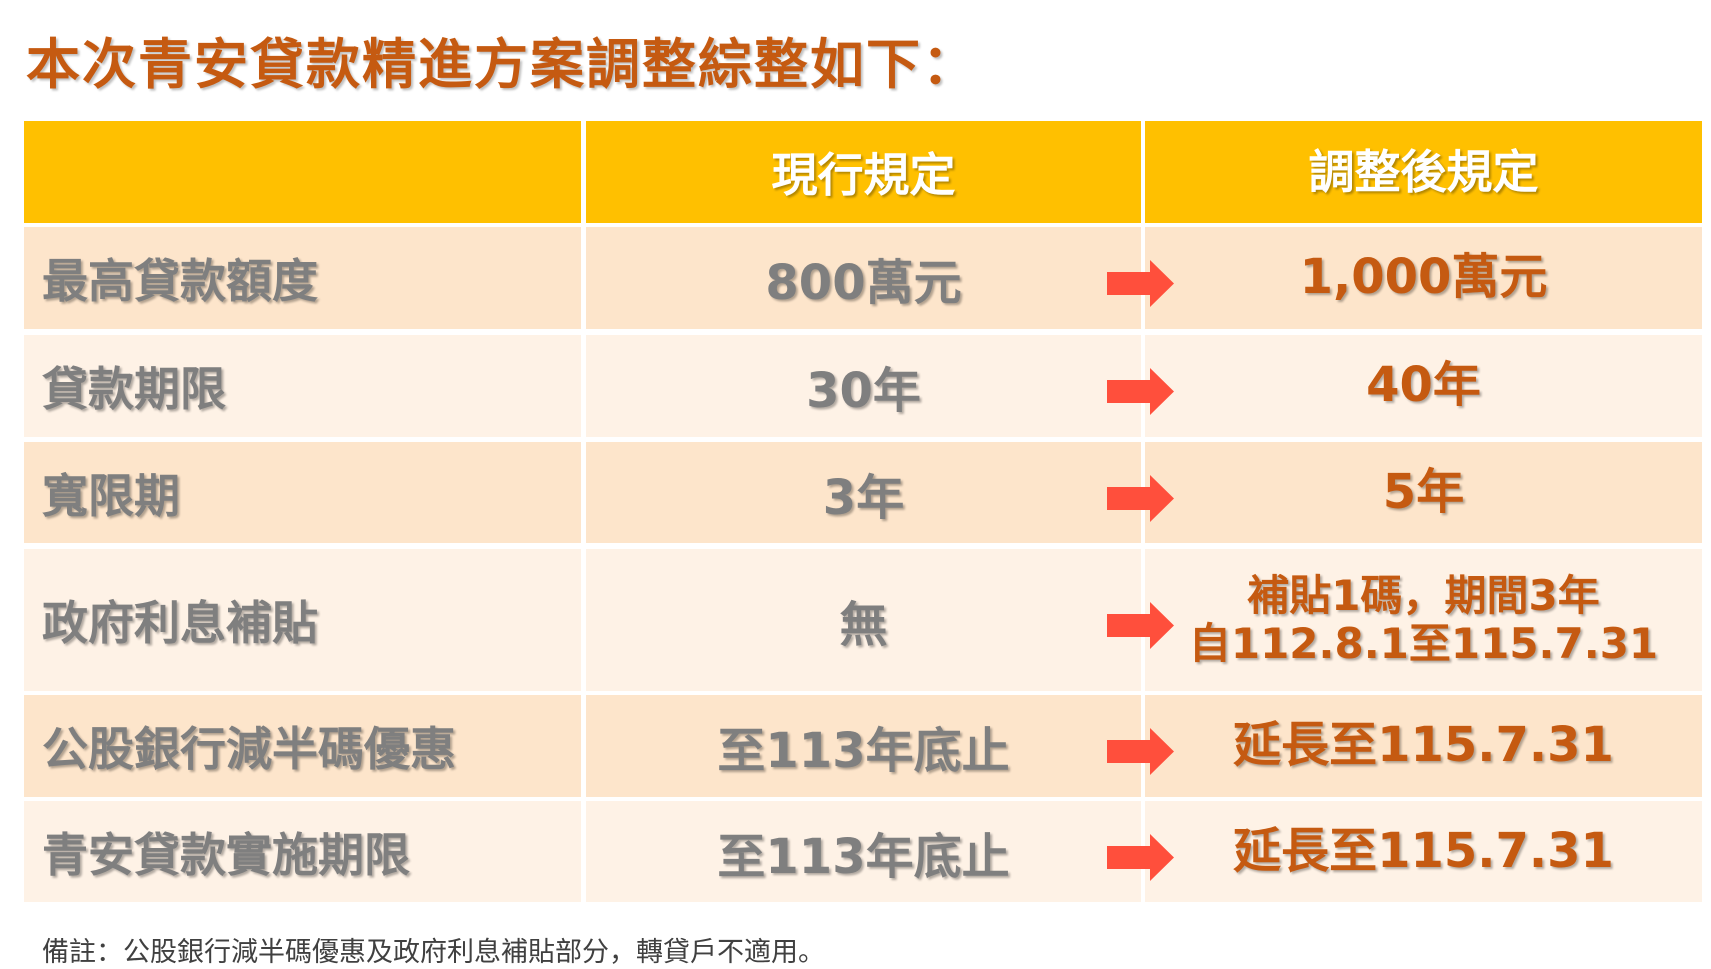  I want to click on row-current-value: 3年, so click(863, 492).